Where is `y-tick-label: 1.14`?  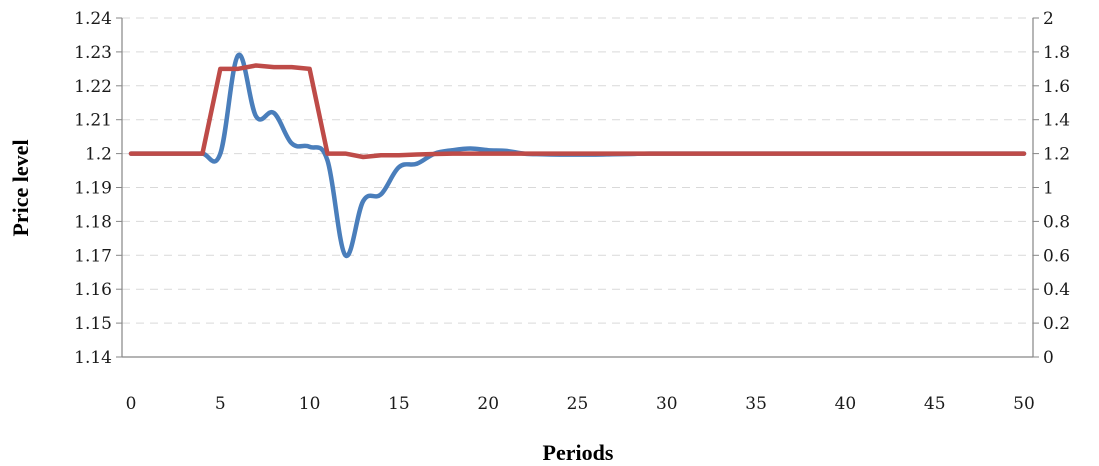
y-tick-label: 1.14 is located at coordinates (93, 358).